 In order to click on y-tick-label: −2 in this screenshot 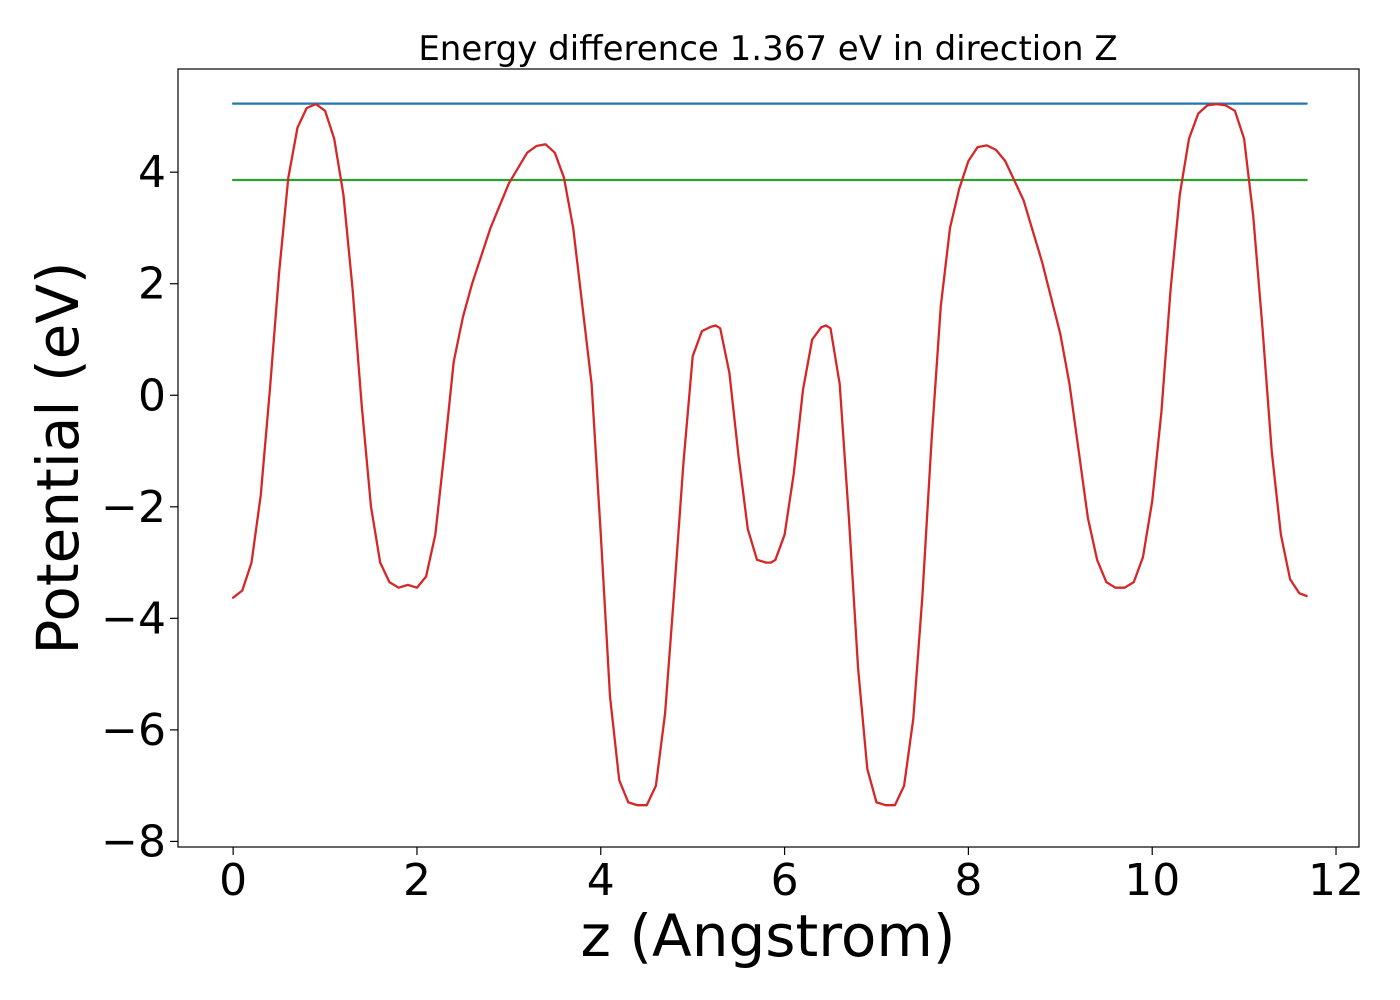, I will do `click(133, 507)`.